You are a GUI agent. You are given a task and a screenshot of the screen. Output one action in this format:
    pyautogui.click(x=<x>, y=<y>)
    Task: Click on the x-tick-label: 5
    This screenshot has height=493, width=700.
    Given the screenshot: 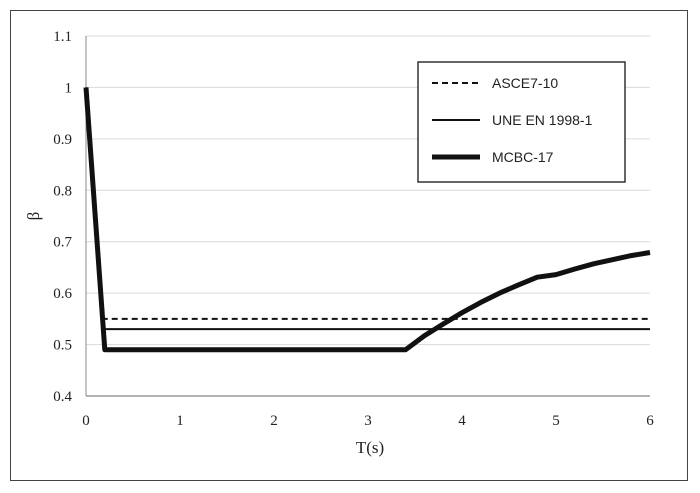 What is the action you would take?
    pyautogui.click(x=556, y=421)
    